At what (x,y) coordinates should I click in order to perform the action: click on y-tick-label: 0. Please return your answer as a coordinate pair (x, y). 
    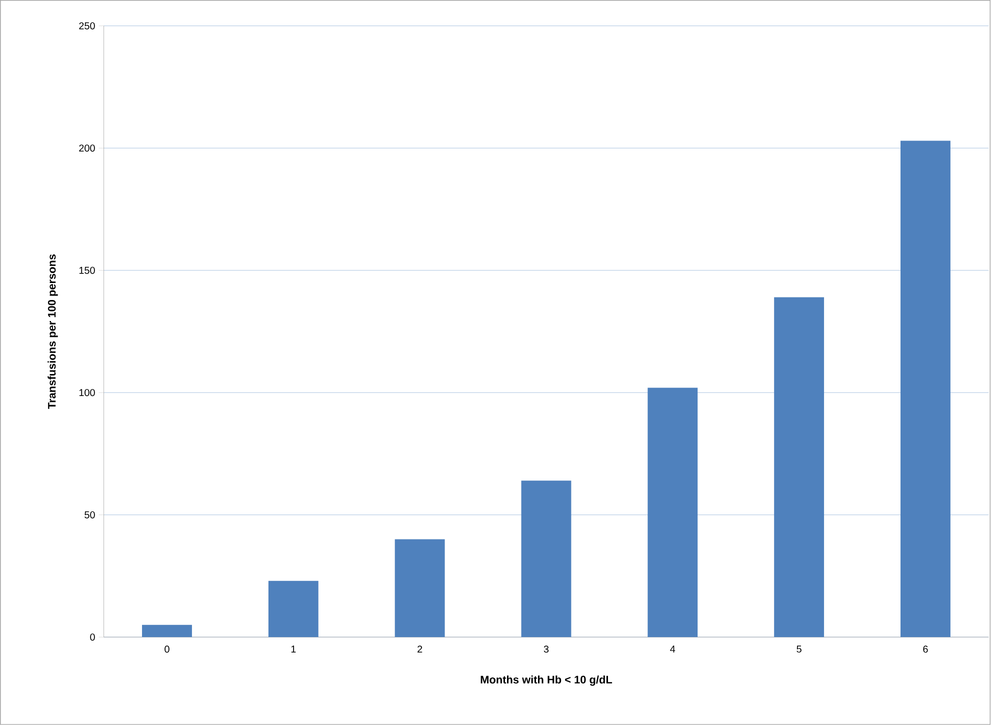
    Looking at the image, I should click on (92, 637).